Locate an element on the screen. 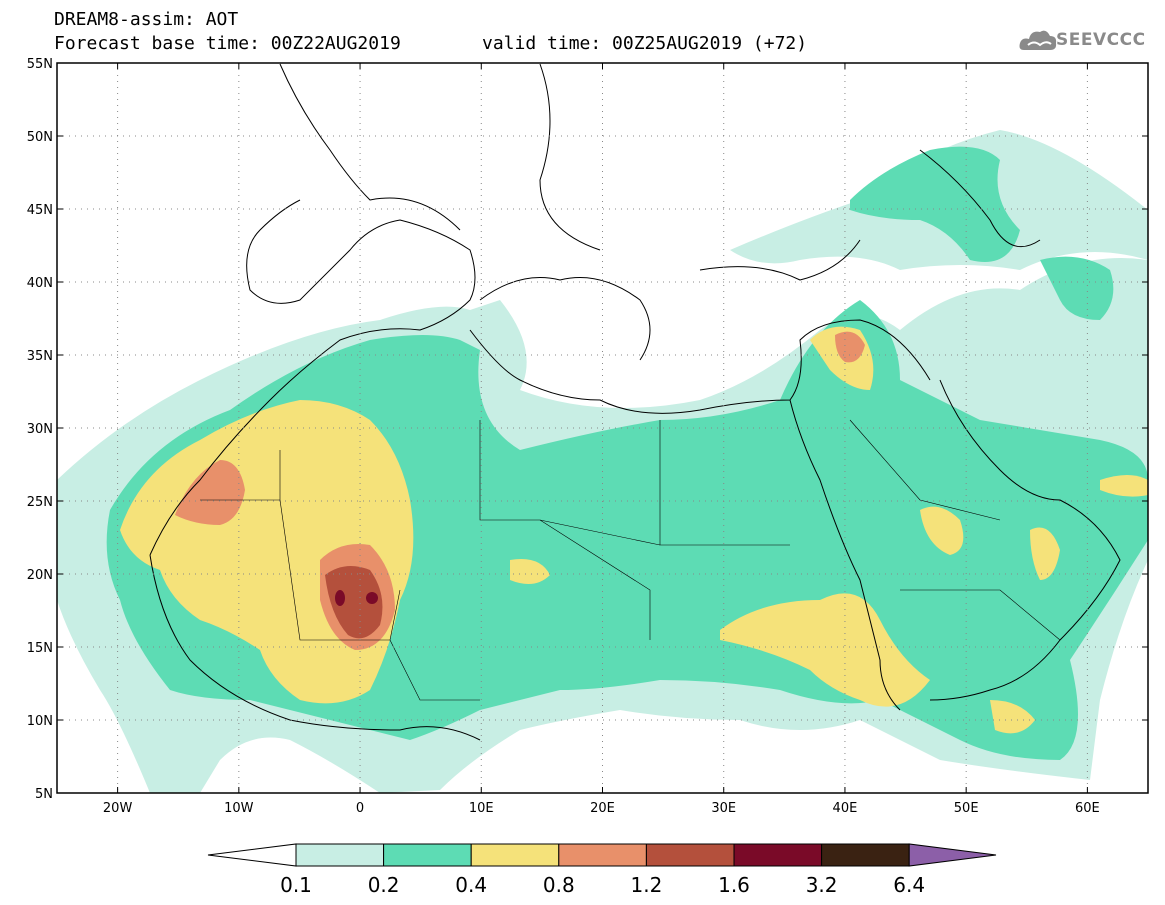 This screenshot has height=905, width=1165. colorbar-label: 1.6 is located at coordinates (734, 885).